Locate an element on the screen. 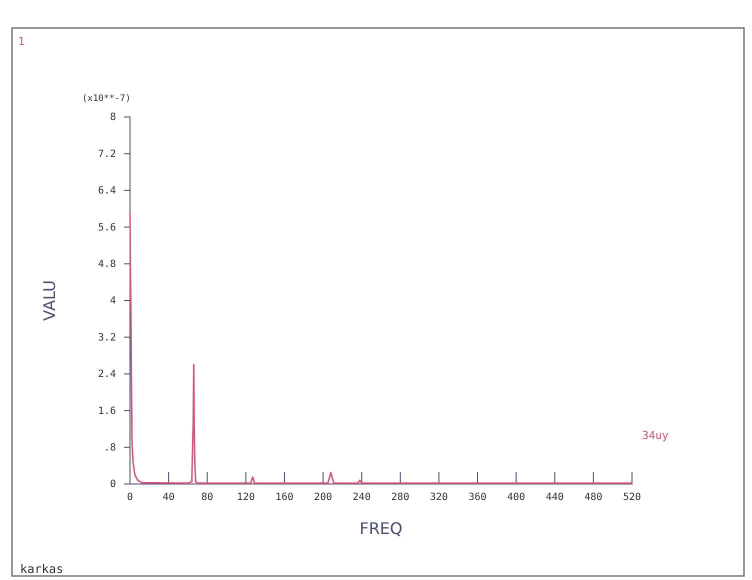 The width and height of the screenshot is (752, 580). y-axis-title: VALU is located at coordinates (49, 300).